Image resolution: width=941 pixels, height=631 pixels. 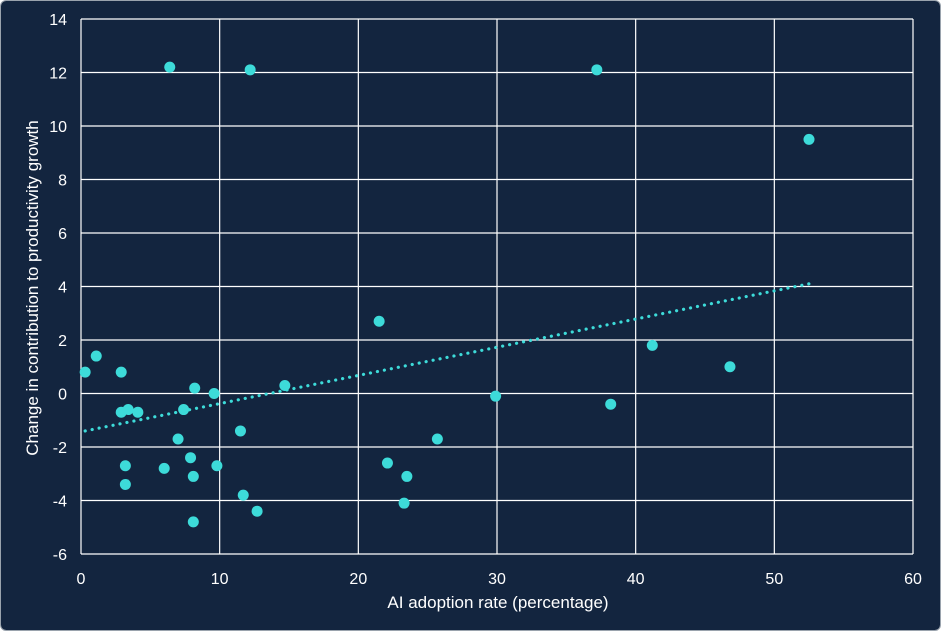 What do you see at coordinates (58, 20) in the screenshot?
I see `y-tick-label: 14` at bounding box center [58, 20].